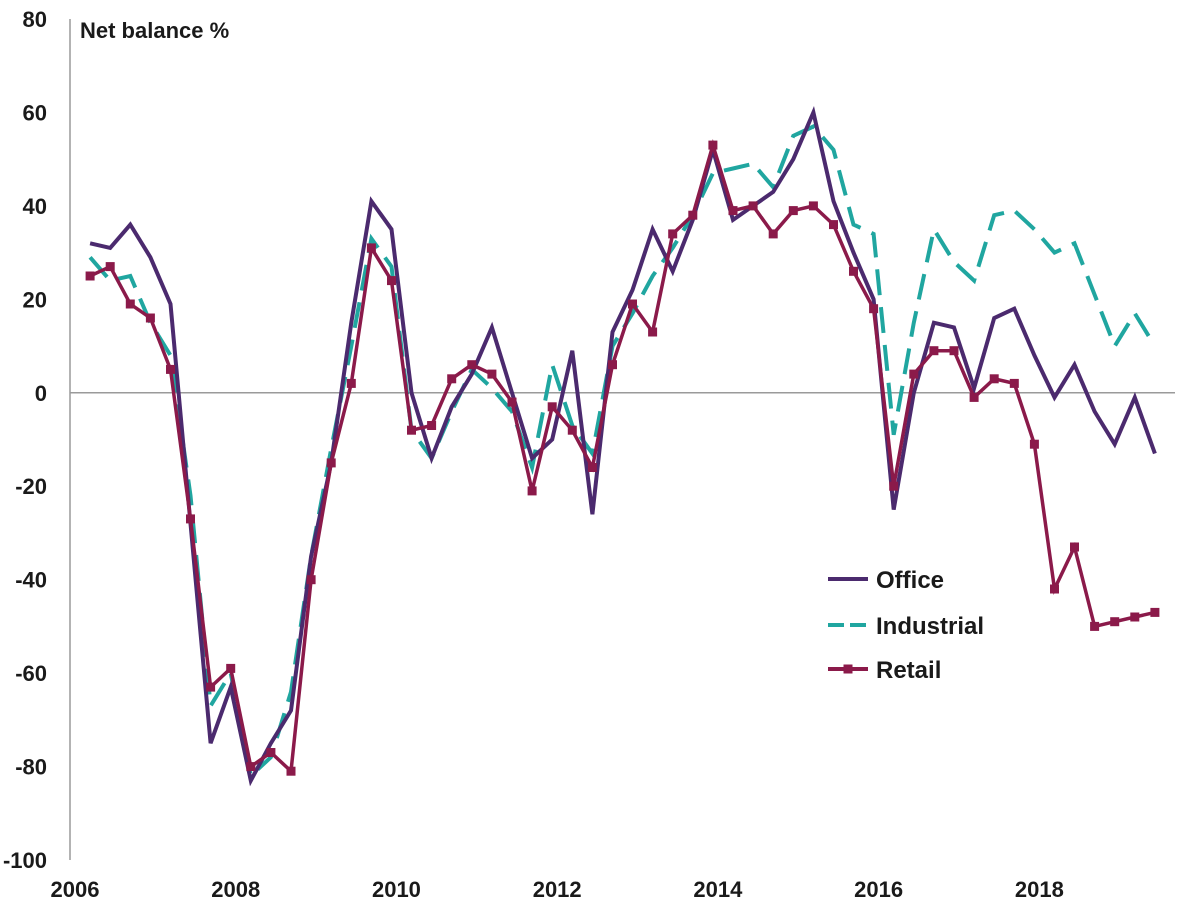 This screenshot has width=1200, height=908. I want to click on y-tick-label: 0, so click(41, 393).